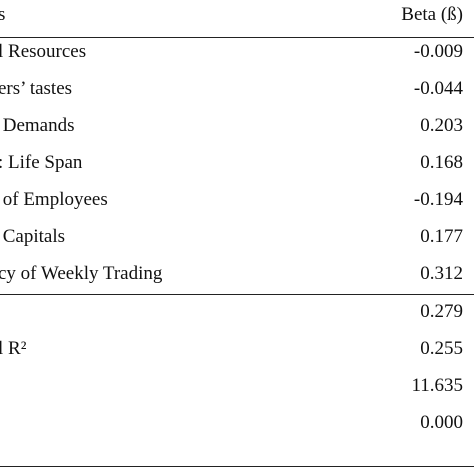 The width and height of the screenshot is (474, 474). I want to click on header-left: s, so click(3, 14).